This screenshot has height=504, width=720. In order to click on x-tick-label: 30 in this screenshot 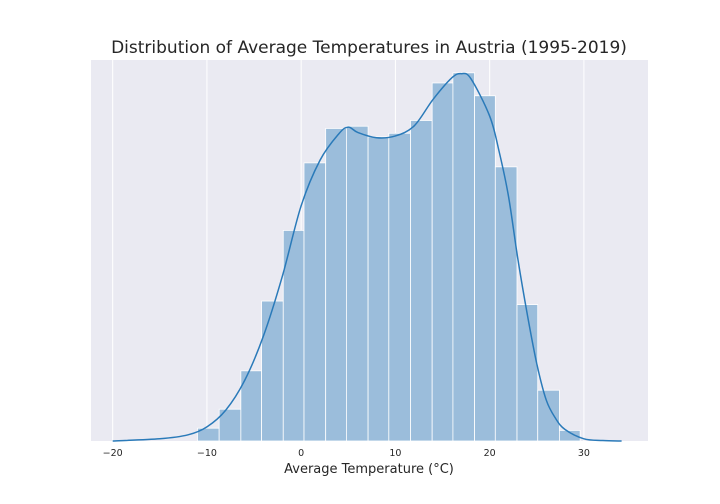, I will do `click(584, 453)`.